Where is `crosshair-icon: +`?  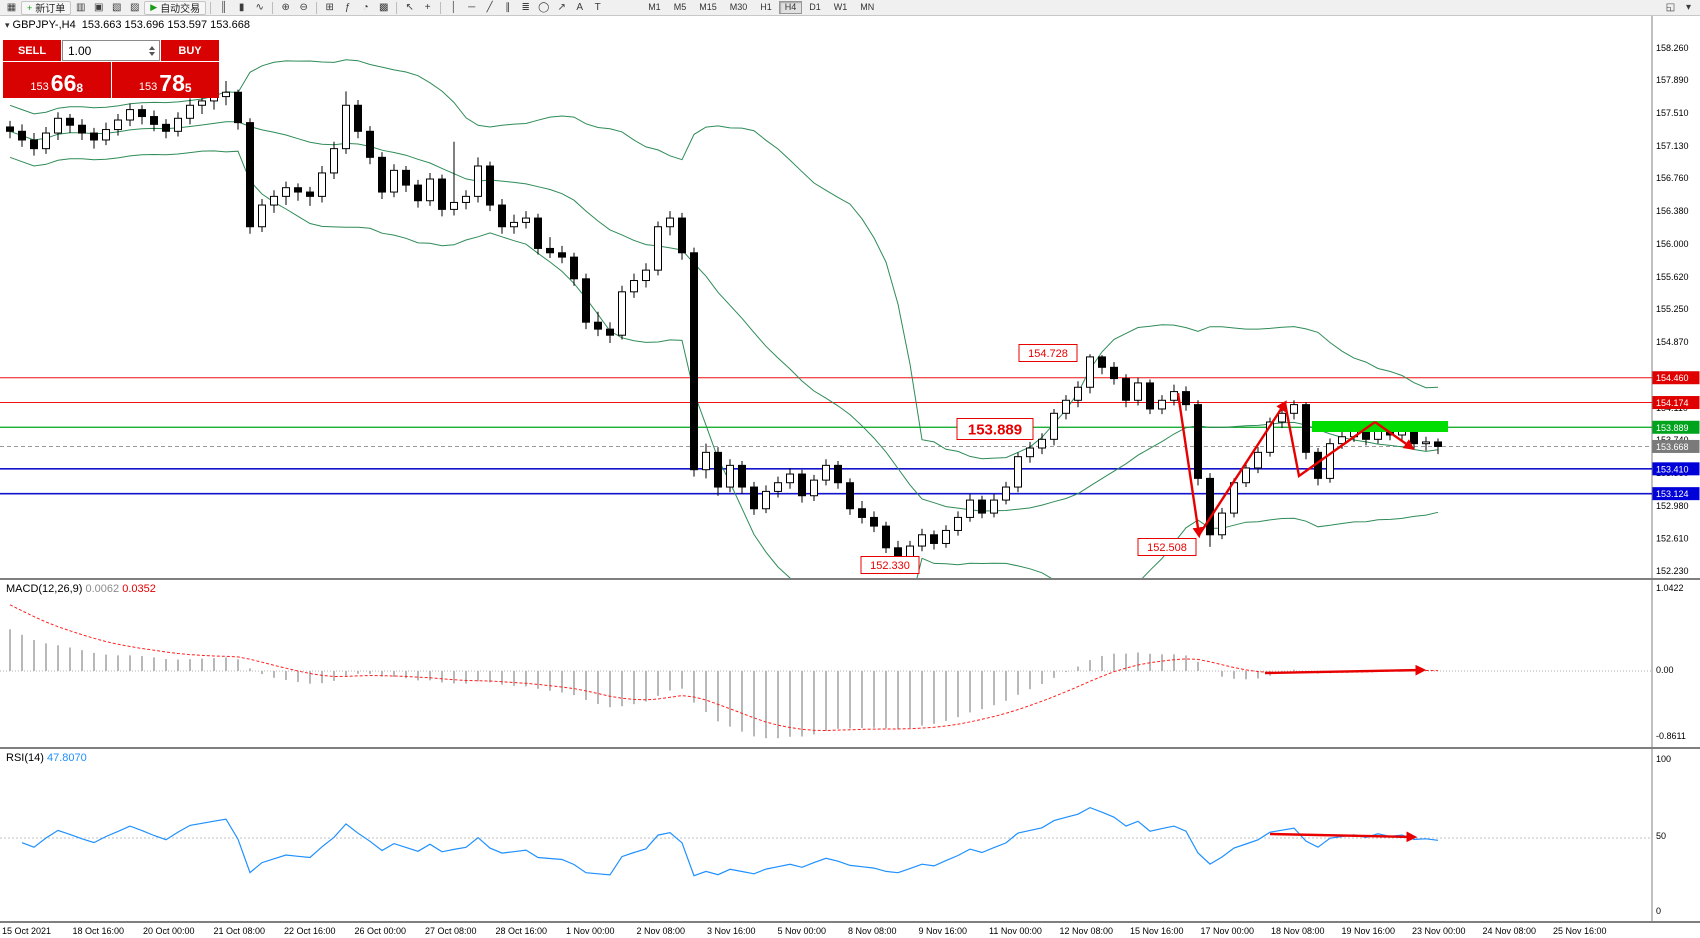 crosshair-icon: + is located at coordinates (427, 7).